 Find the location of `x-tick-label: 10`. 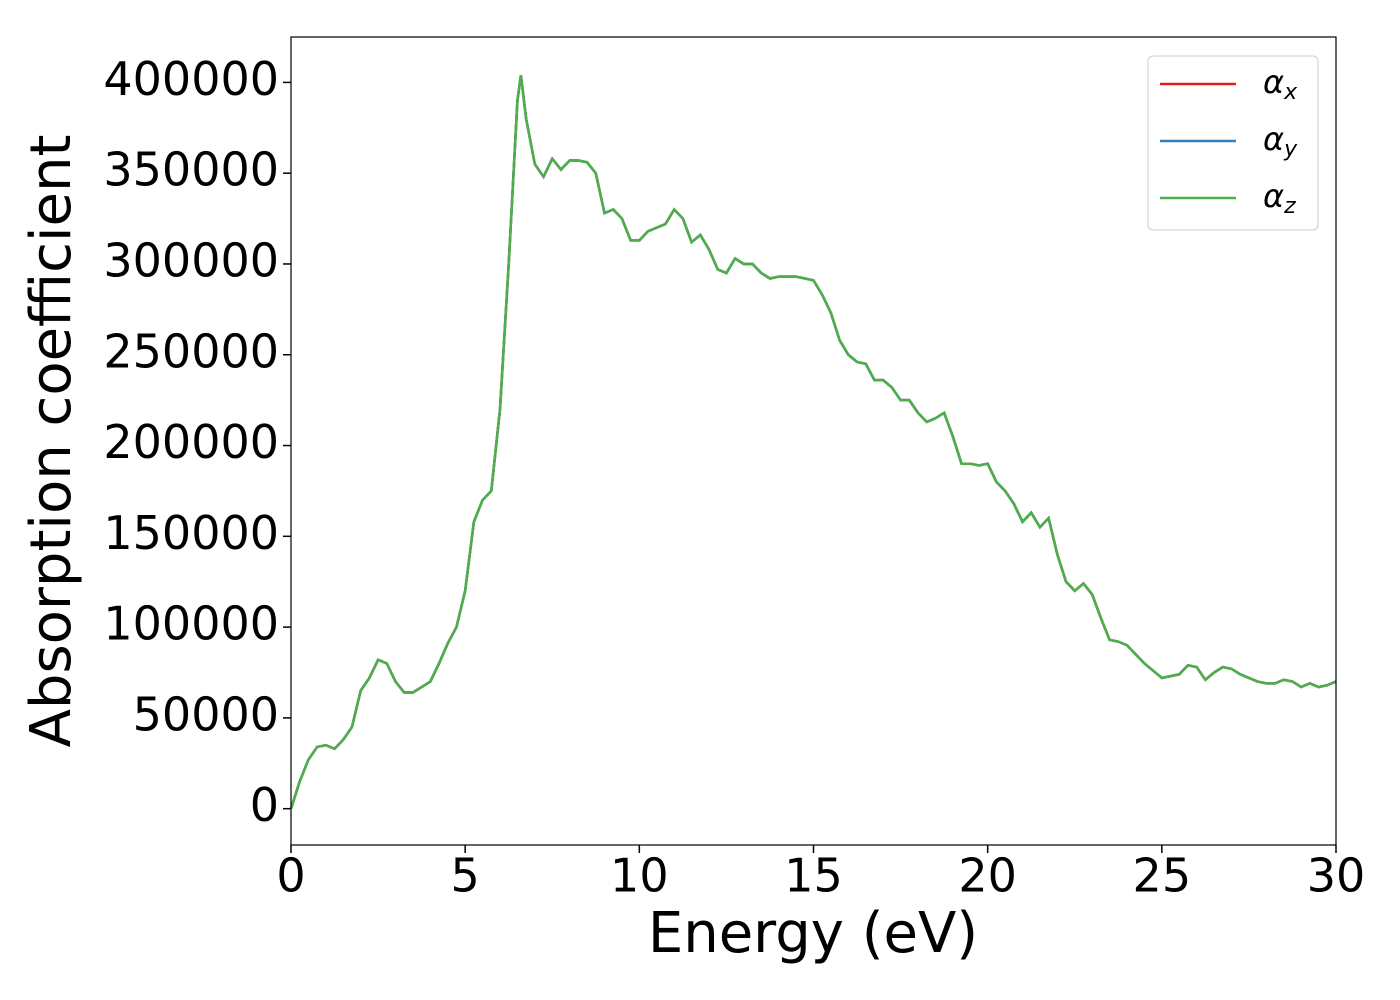

x-tick-label: 10 is located at coordinates (639, 876).